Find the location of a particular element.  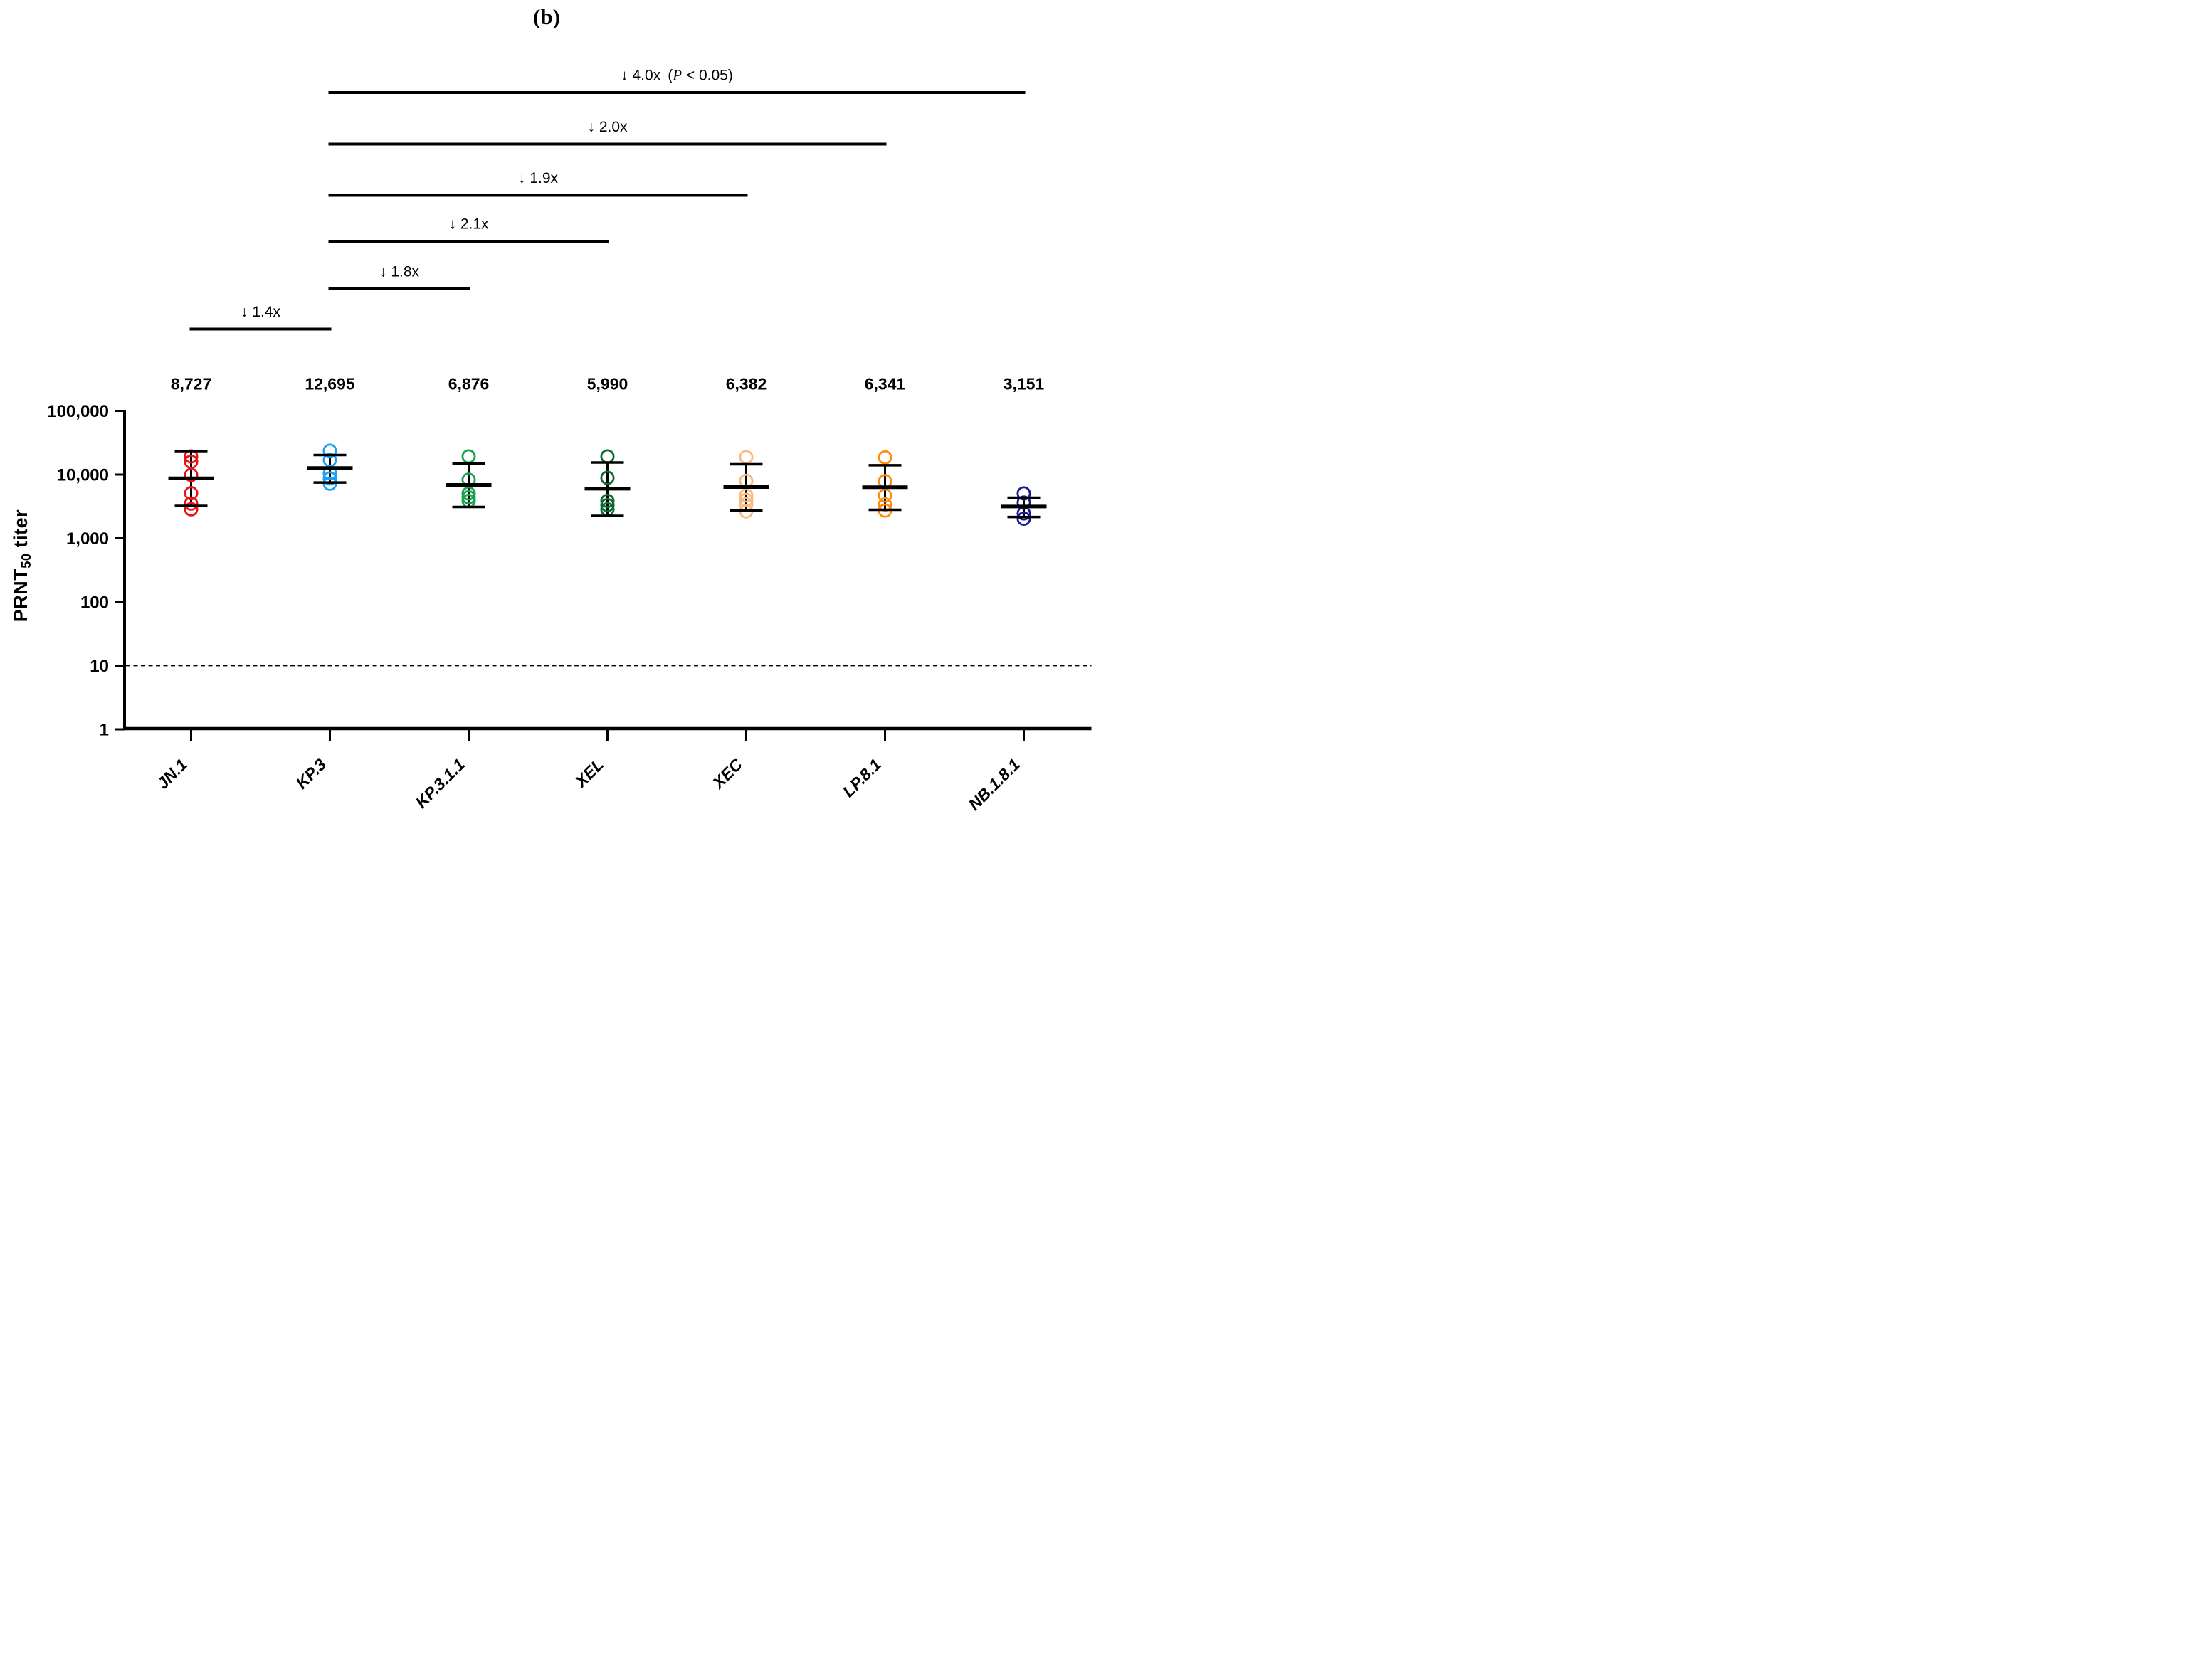

fold-value: 2.1x is located at coordinates (474, 224).